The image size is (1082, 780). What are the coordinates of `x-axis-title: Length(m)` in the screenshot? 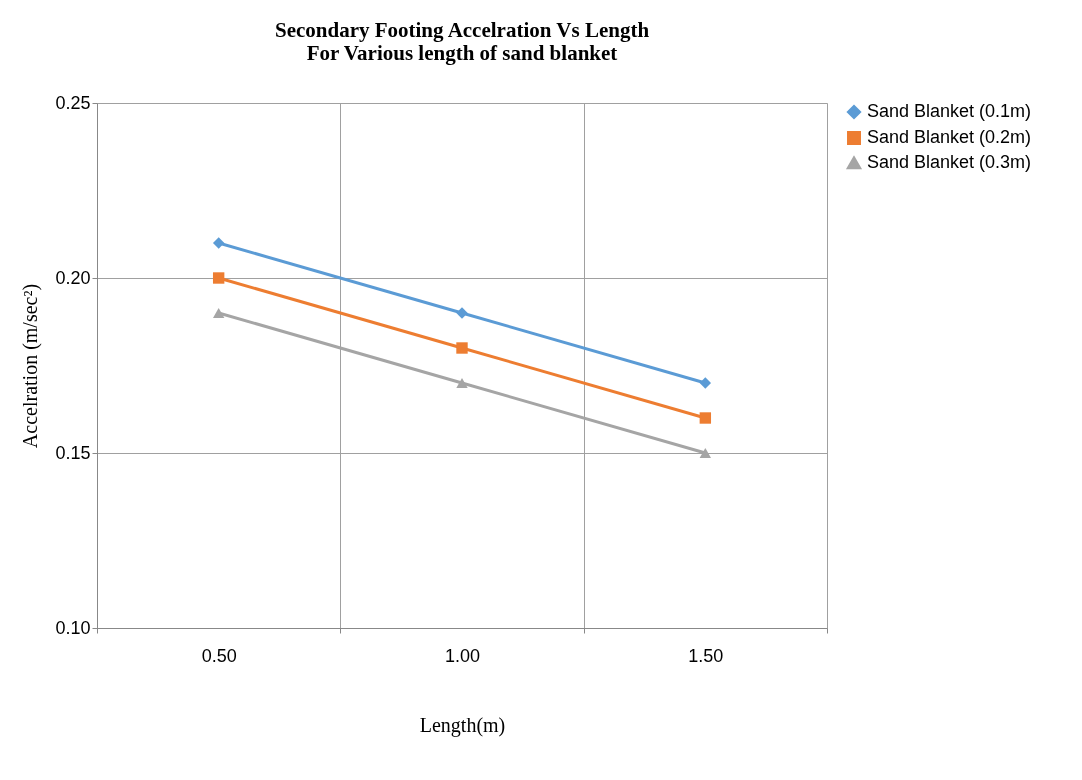 It's located at (462, 725).